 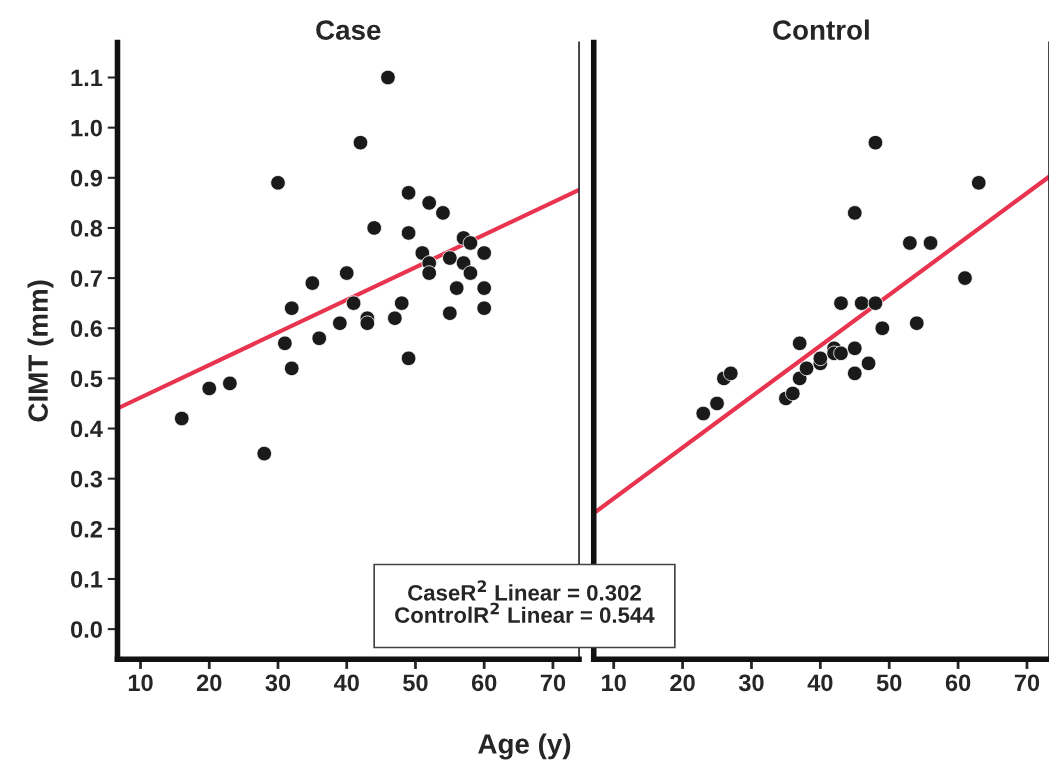 What do you see at coordinates (86, 629) in the screenshot?
I see `y-tick-label: 0.0` at bounding box center [86, 629].